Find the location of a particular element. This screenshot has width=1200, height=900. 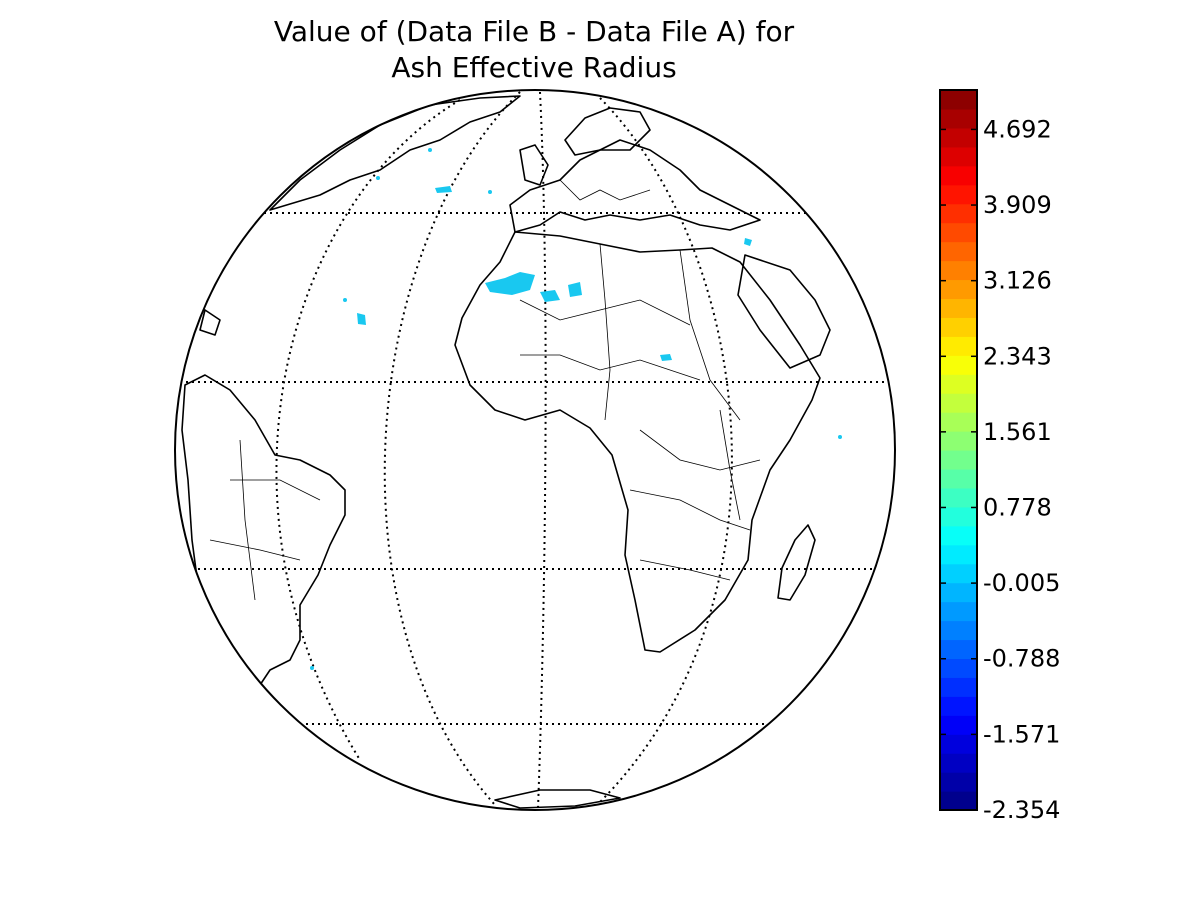

greenland-outline is located at coordinates (395, 153).